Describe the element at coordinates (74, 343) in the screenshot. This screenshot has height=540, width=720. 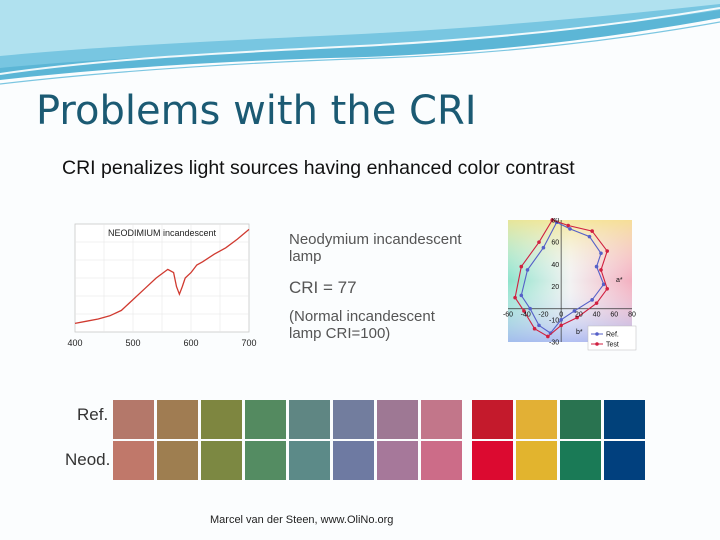
I see `spectrum-x-tick-label: 400` at that location.